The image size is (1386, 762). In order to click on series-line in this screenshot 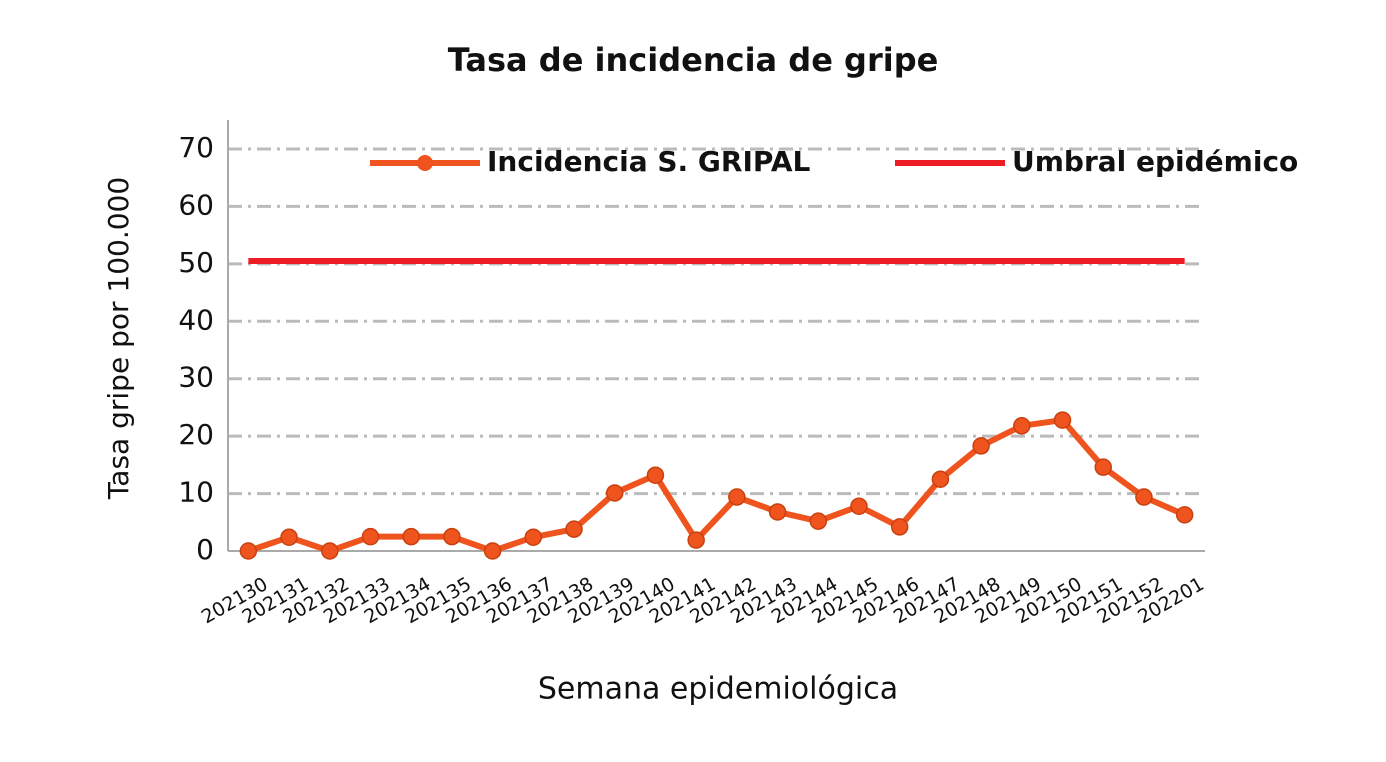, I will do `click(716, 485)`.